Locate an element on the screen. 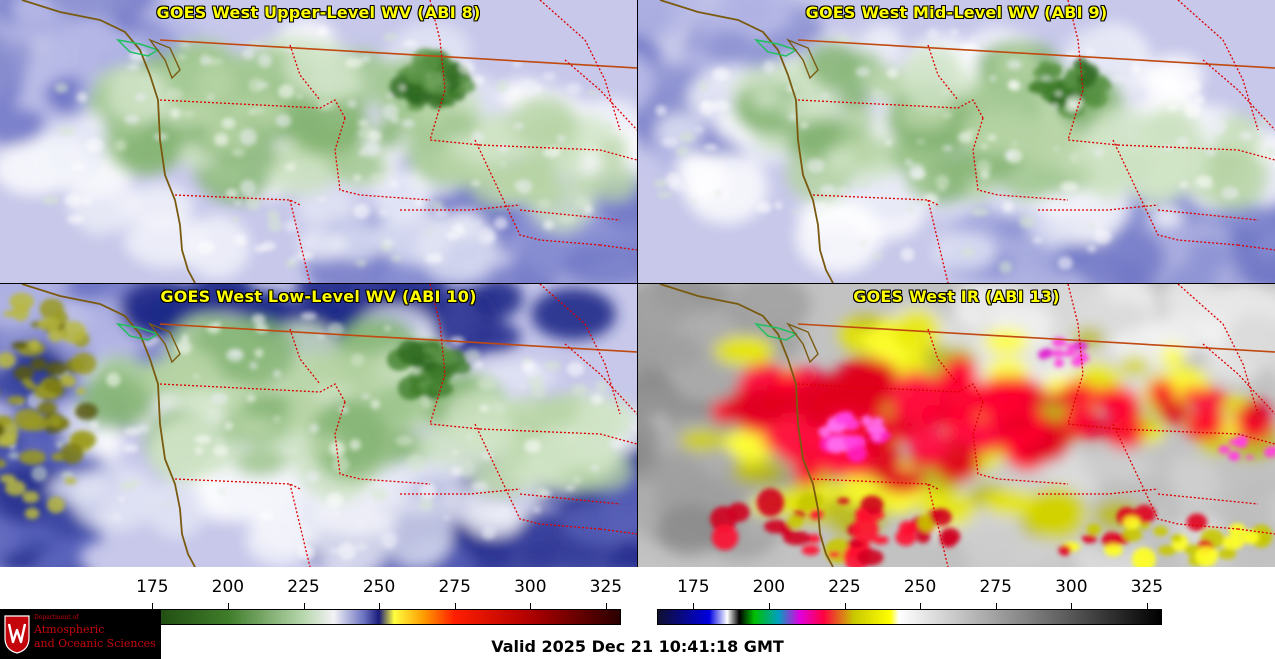  panel-title: GOES West IR (ABI 13) is located at coordinates (956, 296).